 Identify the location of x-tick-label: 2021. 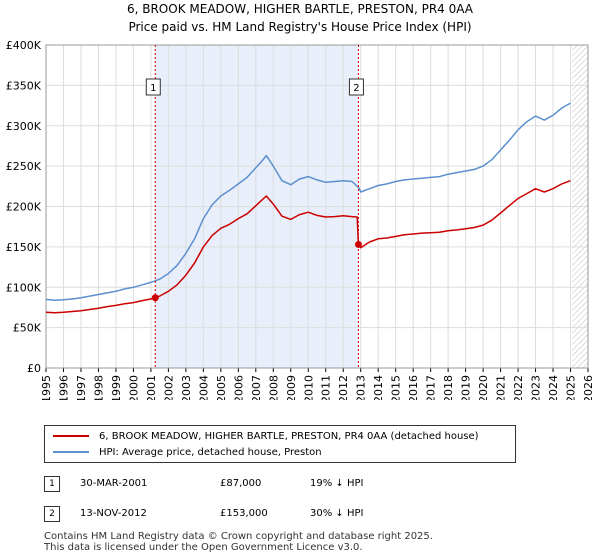
(501, 387).